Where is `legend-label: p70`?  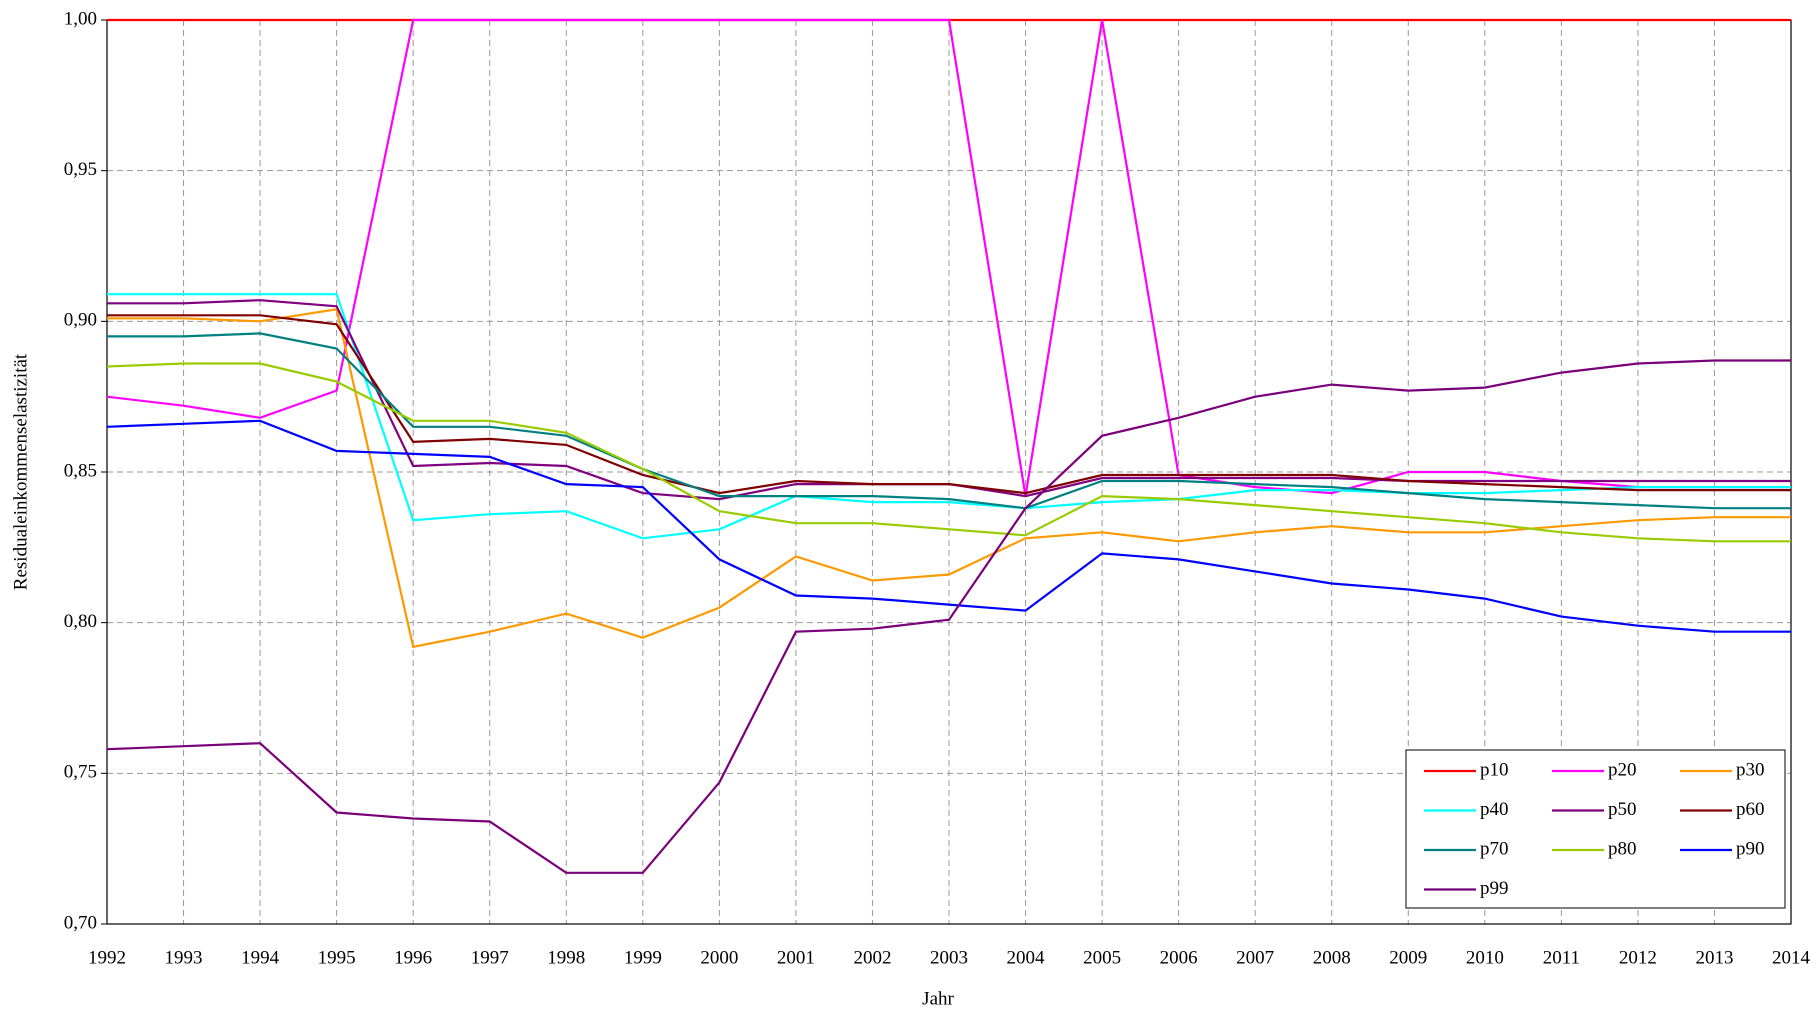 legend-label: p70 is located at coordinates (1494, 848).